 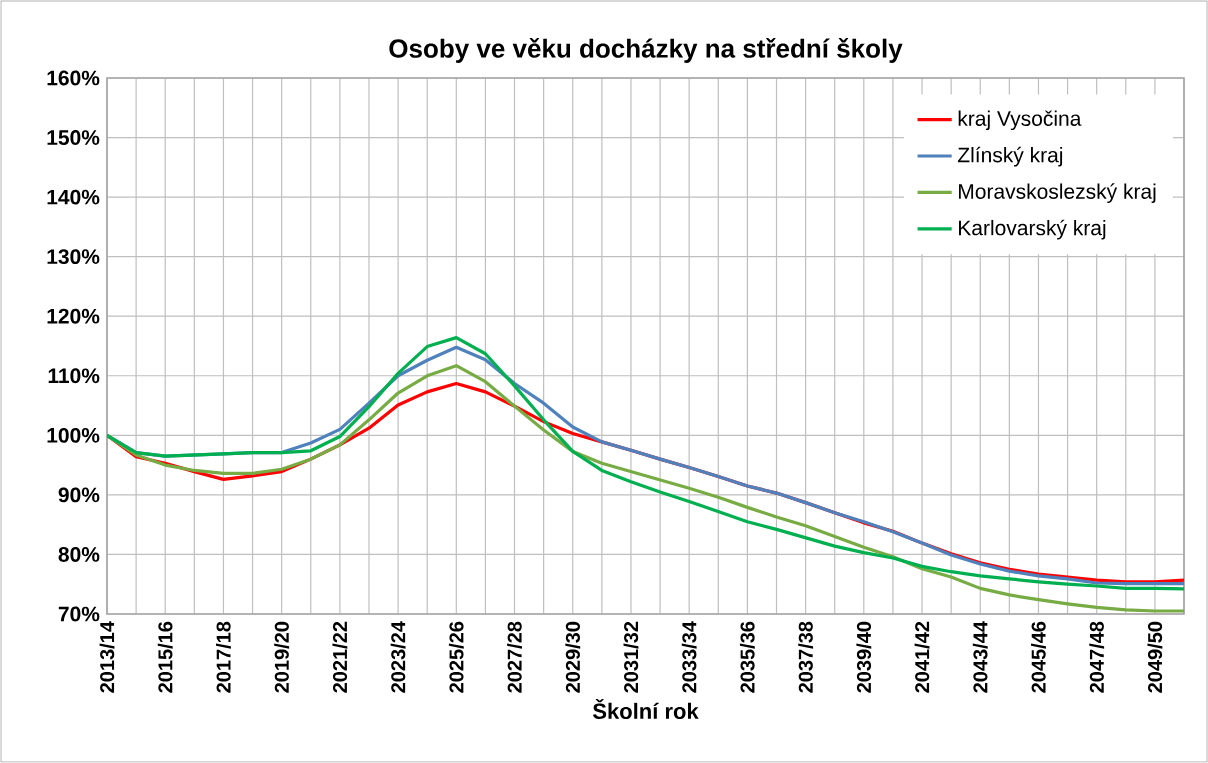 I want to click on legend-label: Moravskoslezský kraj, so click(x=1057, y=193).